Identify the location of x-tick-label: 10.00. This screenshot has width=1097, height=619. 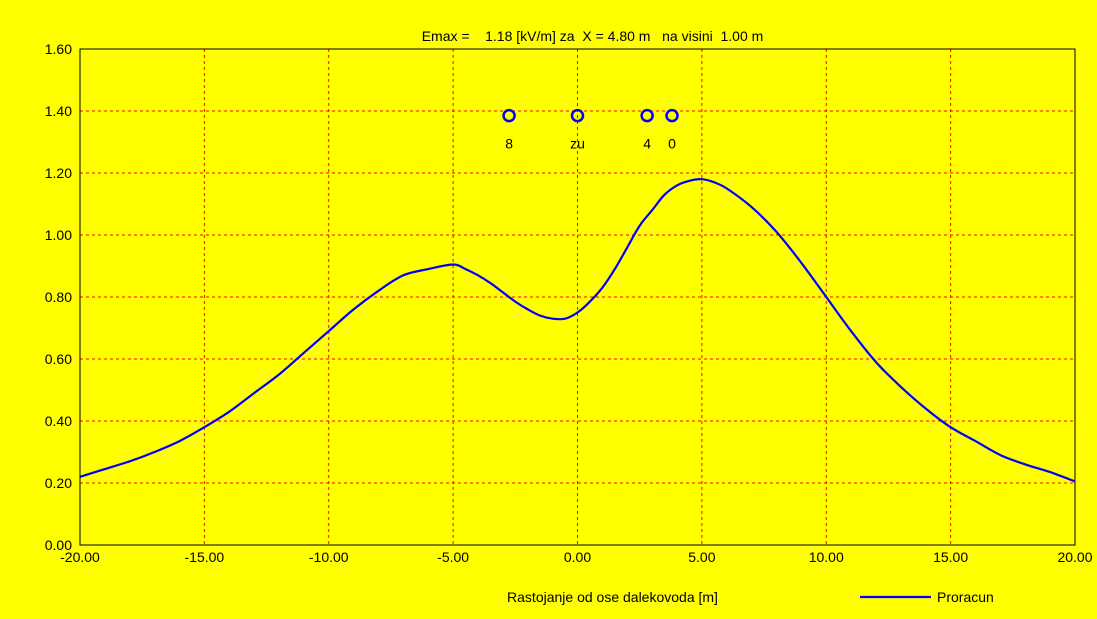
(826, 557).